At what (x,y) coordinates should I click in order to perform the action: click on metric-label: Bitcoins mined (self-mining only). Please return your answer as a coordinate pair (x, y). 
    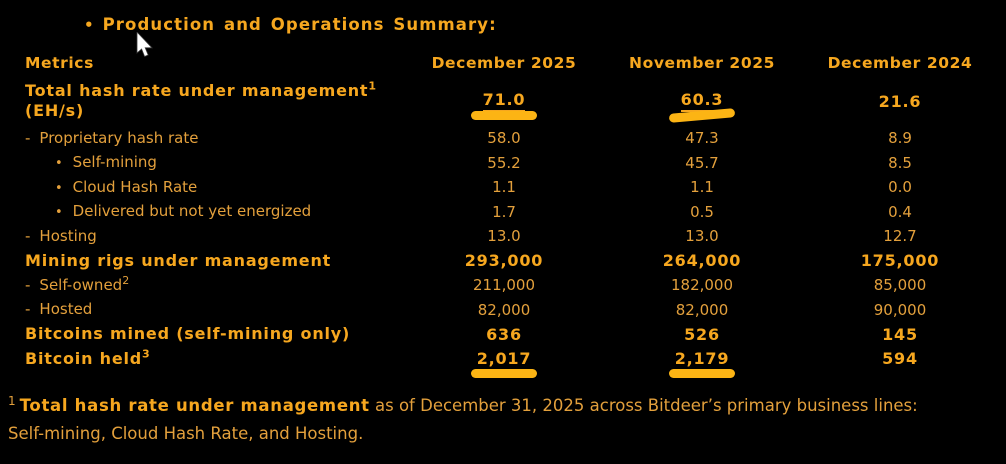
    Looking at the image, I should click on (222, 334).